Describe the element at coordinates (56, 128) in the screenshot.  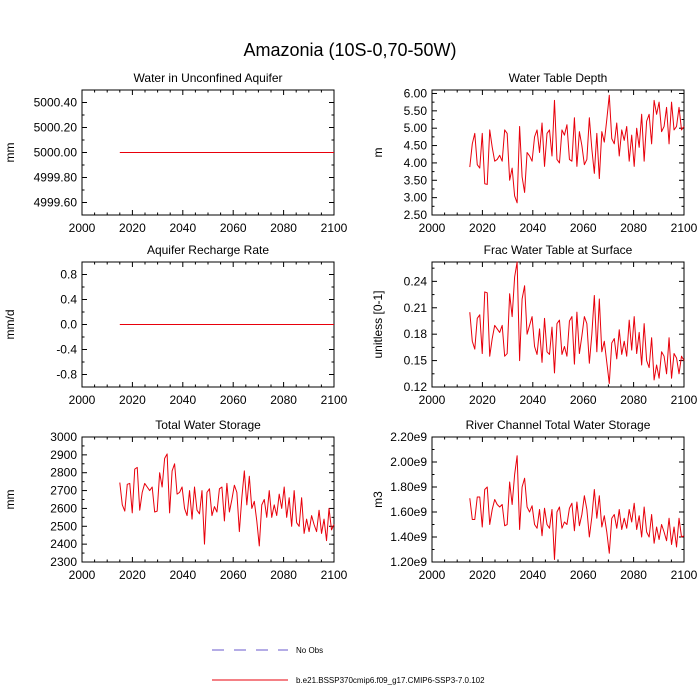
I see `y-tick-label: 5000.20` at that location.